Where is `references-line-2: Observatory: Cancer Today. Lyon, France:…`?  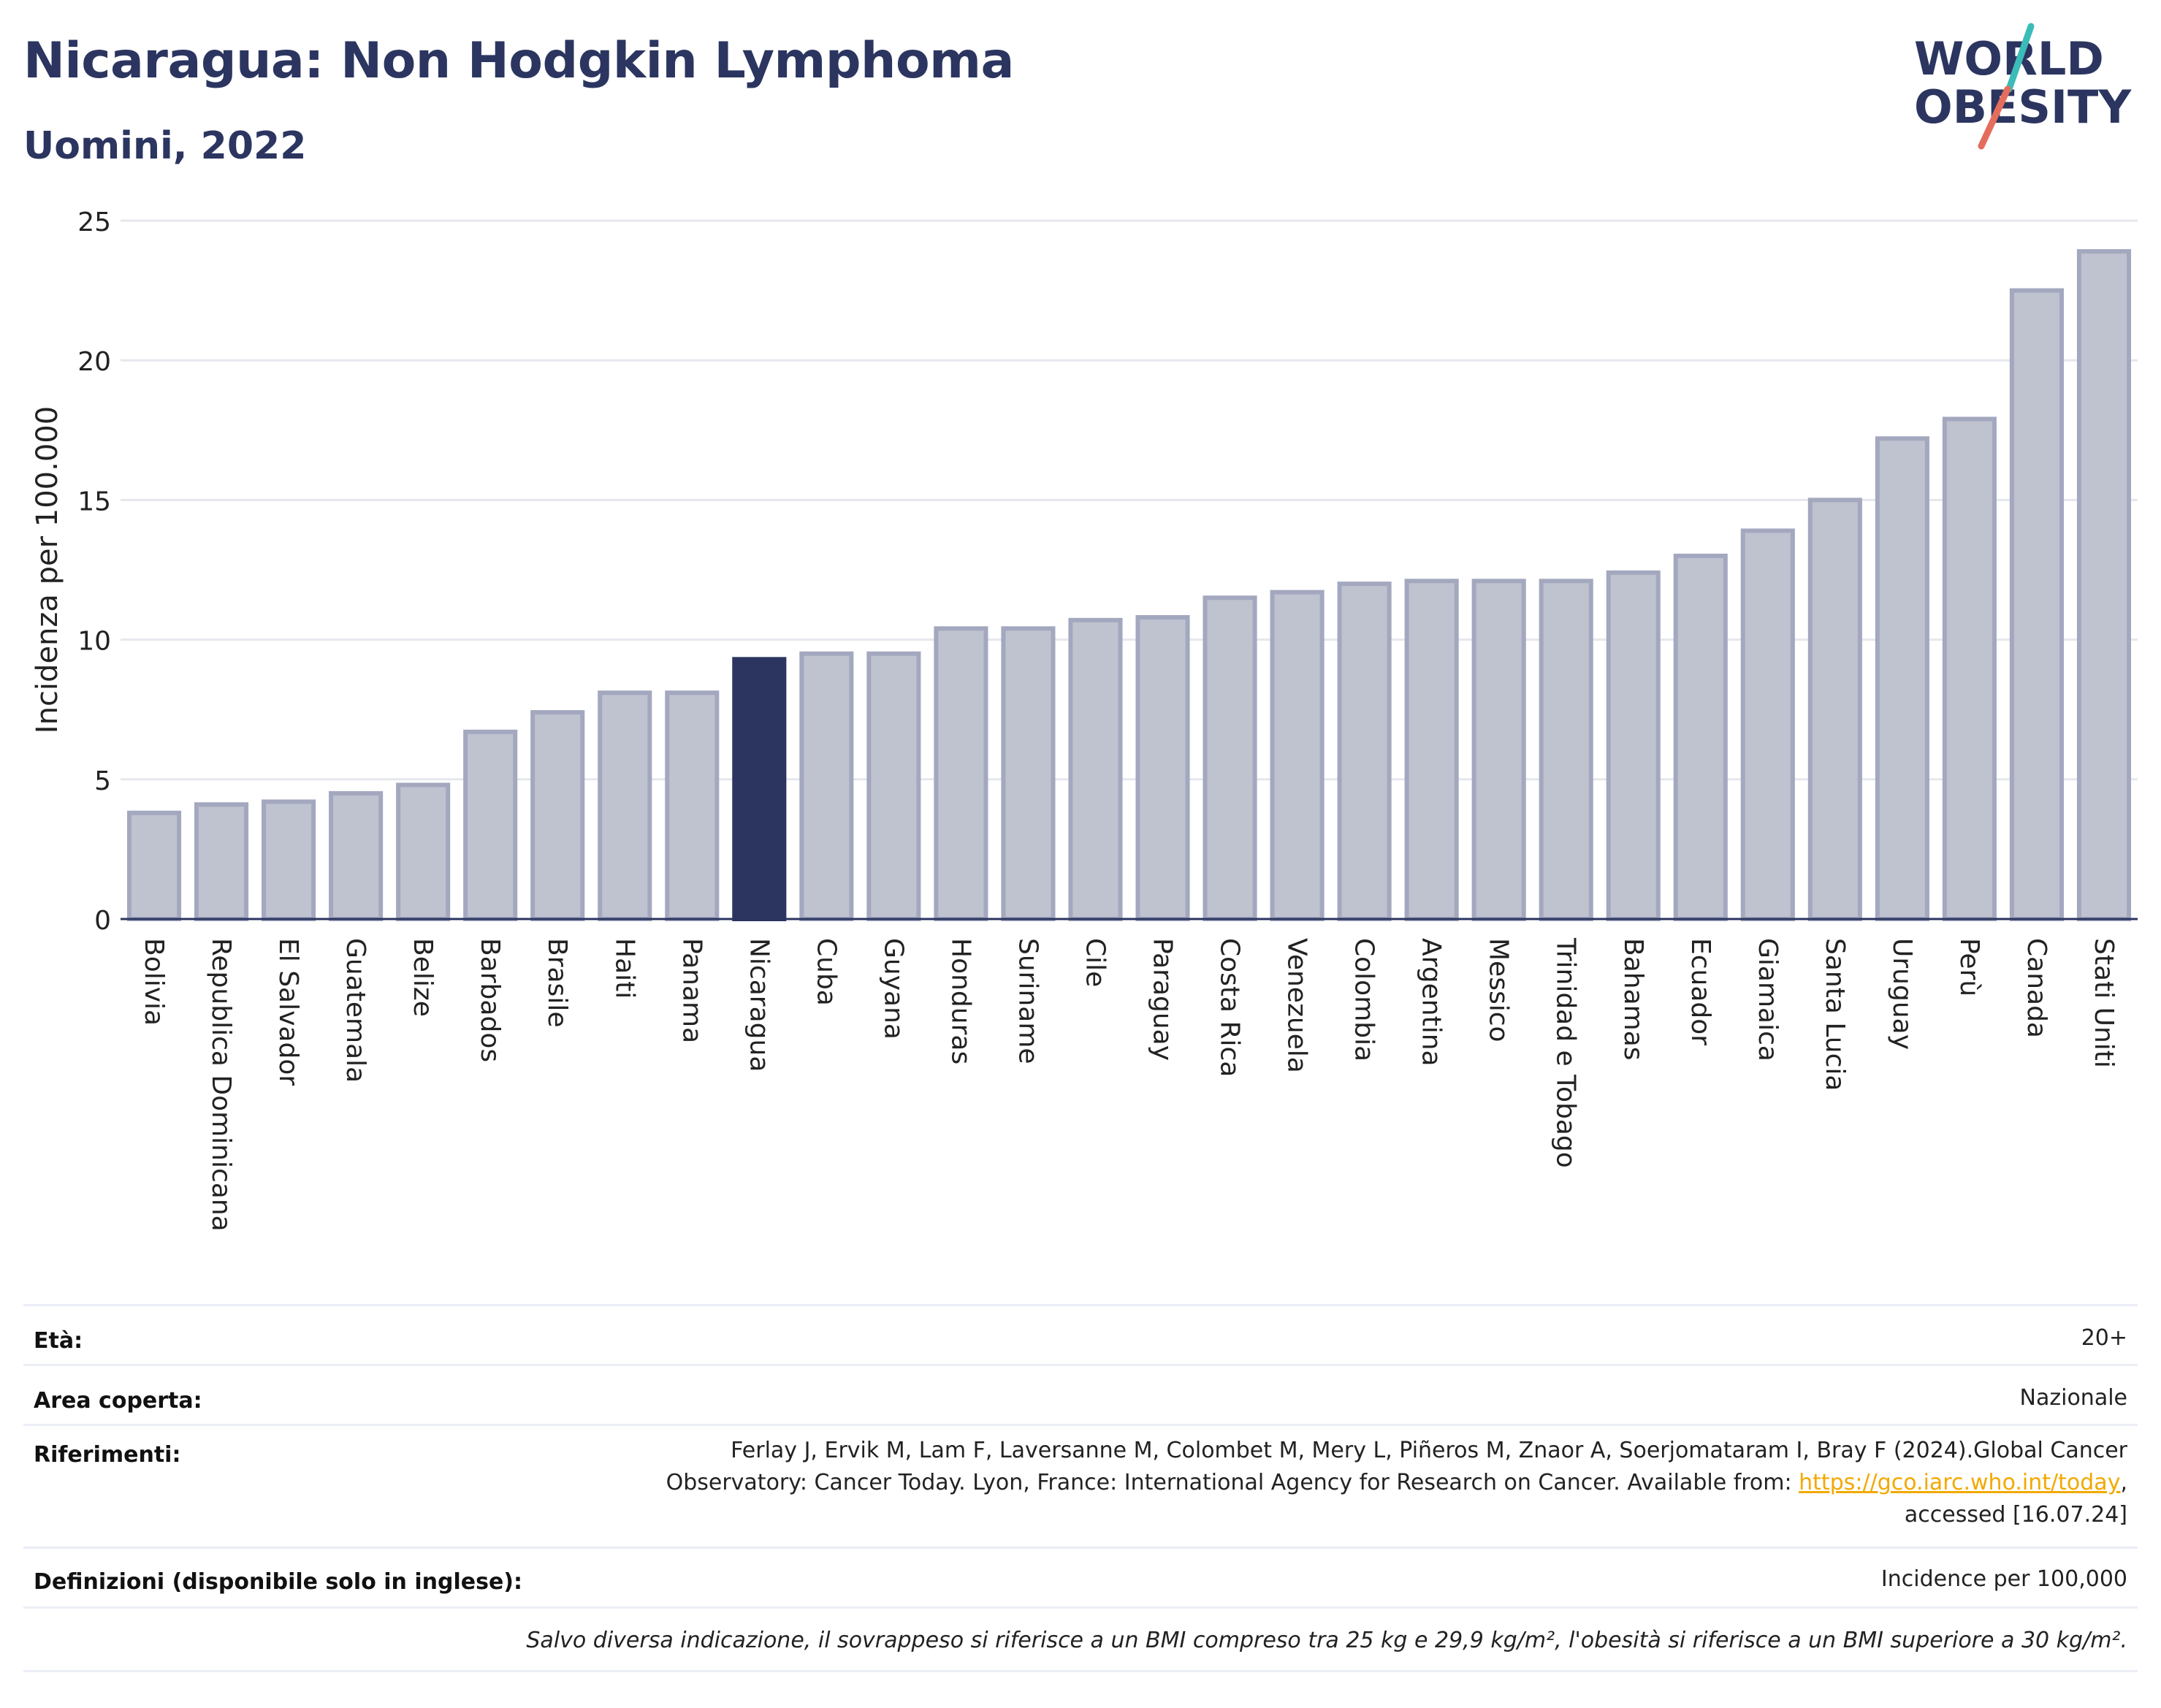 references-line-2: Observatory: Cancer Today. Lyon, France:… is located at coordinates (1396, 1482).